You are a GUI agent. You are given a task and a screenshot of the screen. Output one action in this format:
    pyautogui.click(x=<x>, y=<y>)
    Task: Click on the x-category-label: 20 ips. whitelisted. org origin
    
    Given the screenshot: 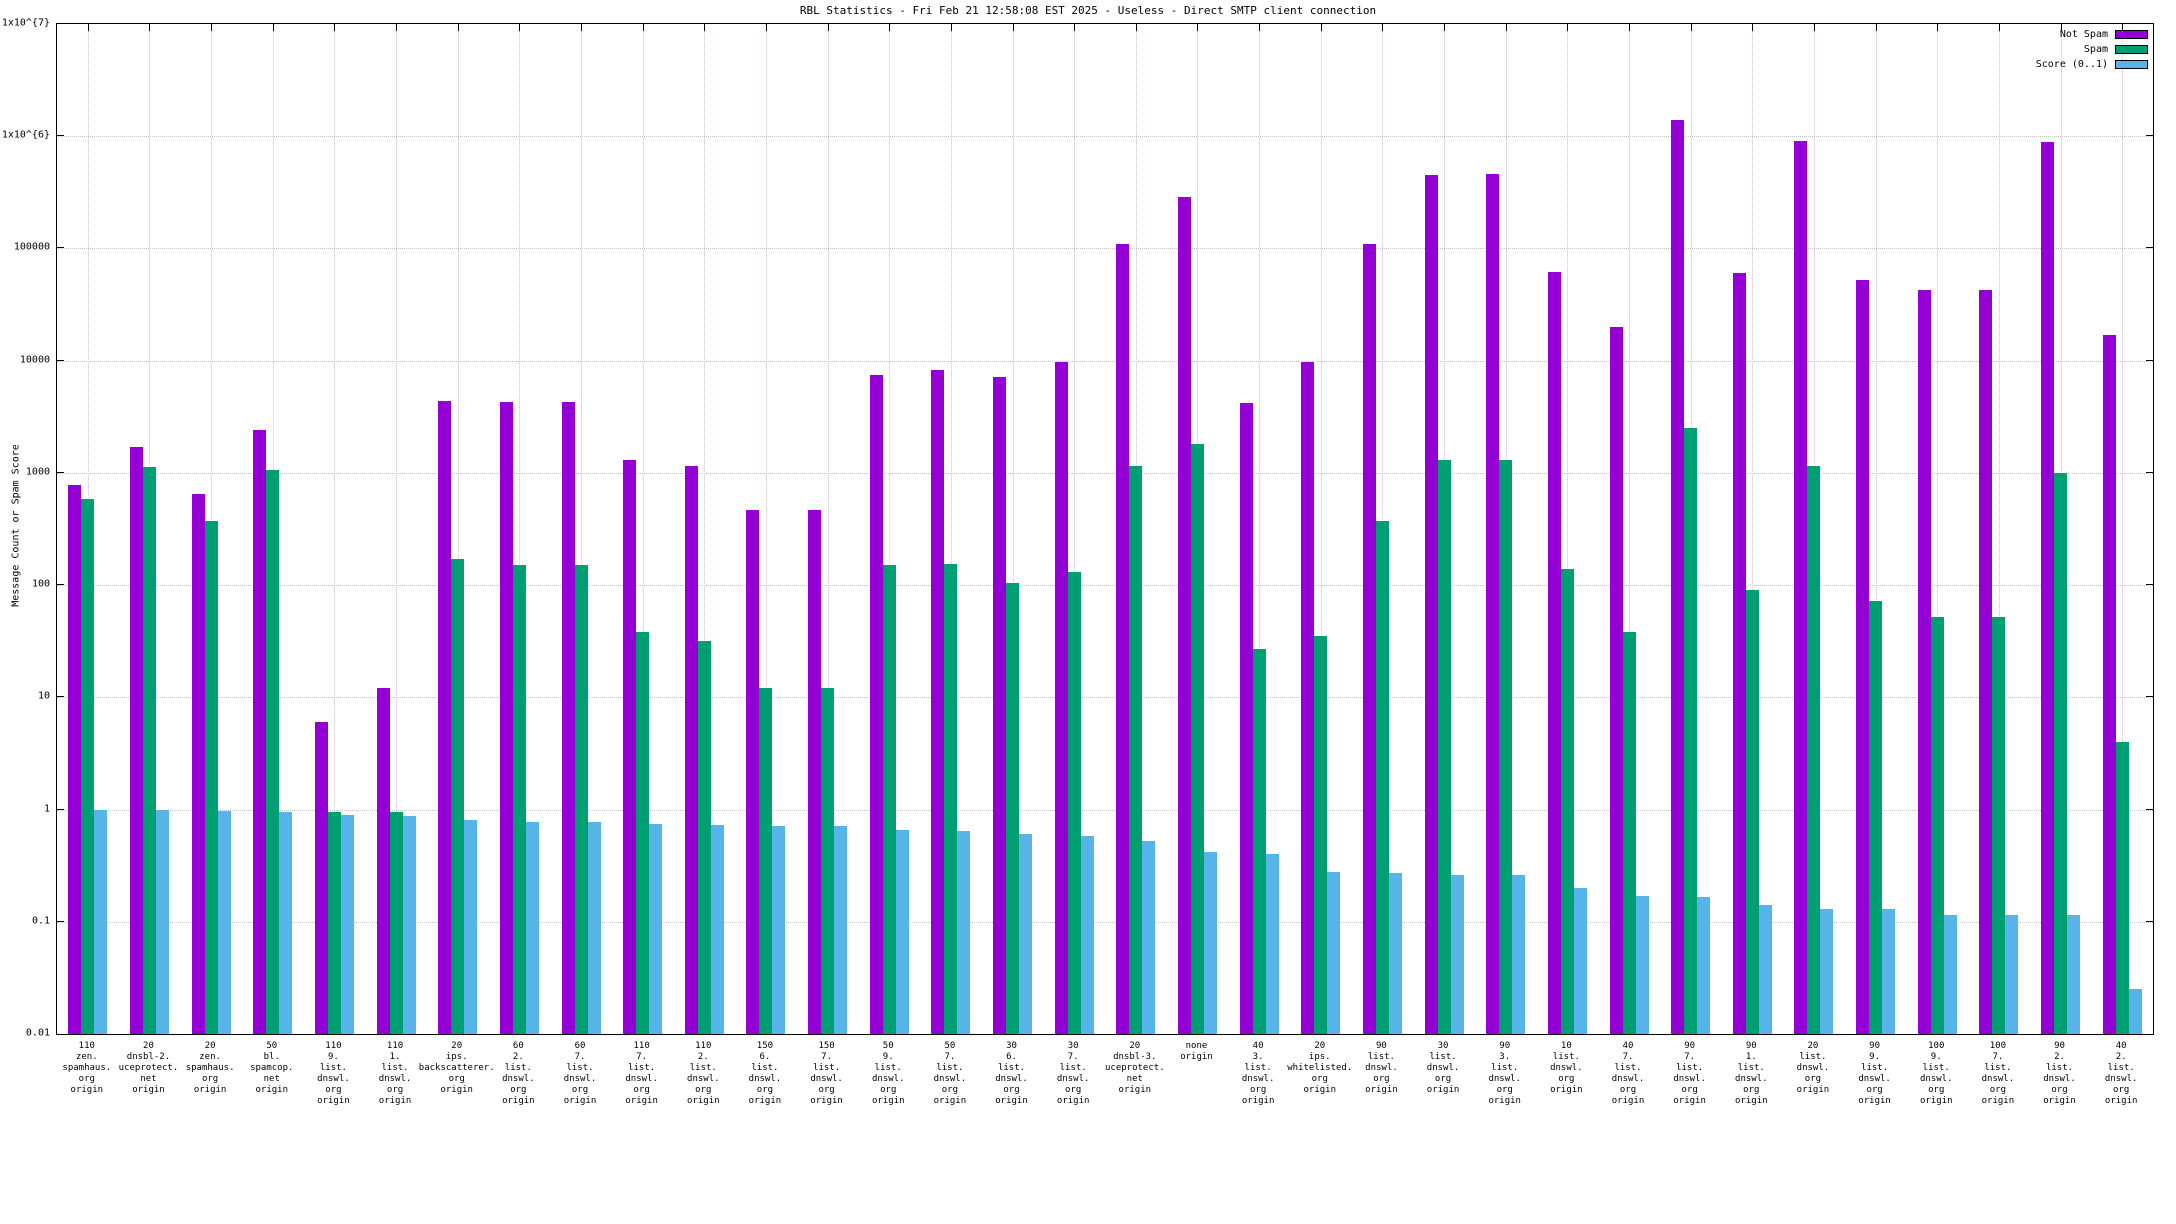 What is the action you would take?
    pyautogui.click(x=1320, y=1068)
    